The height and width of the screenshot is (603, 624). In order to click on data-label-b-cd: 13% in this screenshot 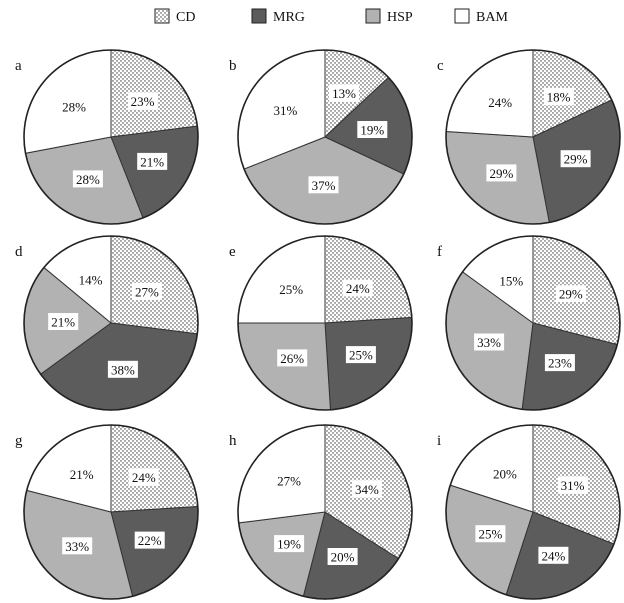, I will do `click(344, 93)`.